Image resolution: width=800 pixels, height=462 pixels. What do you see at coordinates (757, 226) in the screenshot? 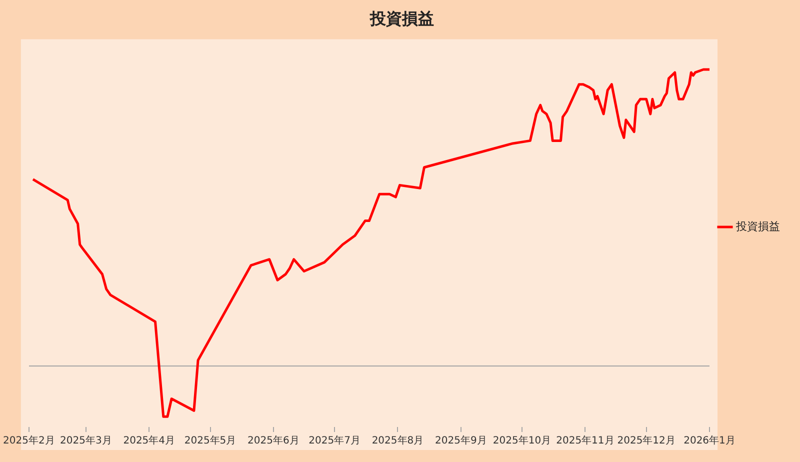
I see `legend-label: 投資損益` at bounding box center [757, 226].